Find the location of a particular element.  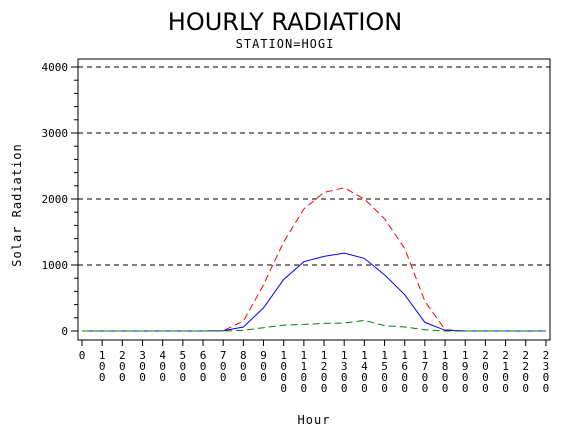

y-tick-label: 3000 is located at coordinates (55, 133).